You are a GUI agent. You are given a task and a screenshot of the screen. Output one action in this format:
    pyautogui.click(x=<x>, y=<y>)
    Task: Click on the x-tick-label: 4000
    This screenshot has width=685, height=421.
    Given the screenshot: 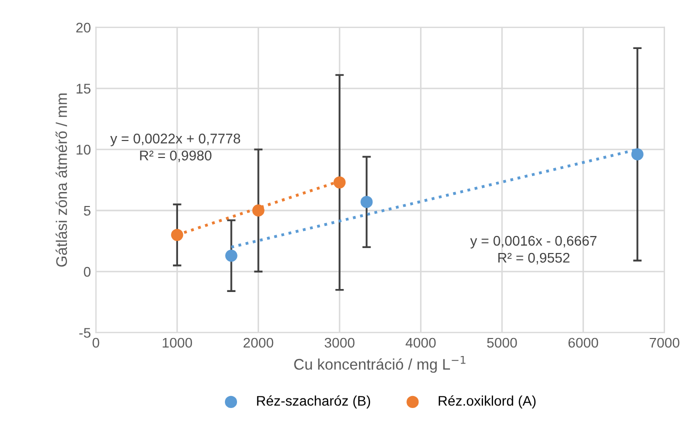 What is the action you would take?
    pyautogui.click(x=421, y=343)
    